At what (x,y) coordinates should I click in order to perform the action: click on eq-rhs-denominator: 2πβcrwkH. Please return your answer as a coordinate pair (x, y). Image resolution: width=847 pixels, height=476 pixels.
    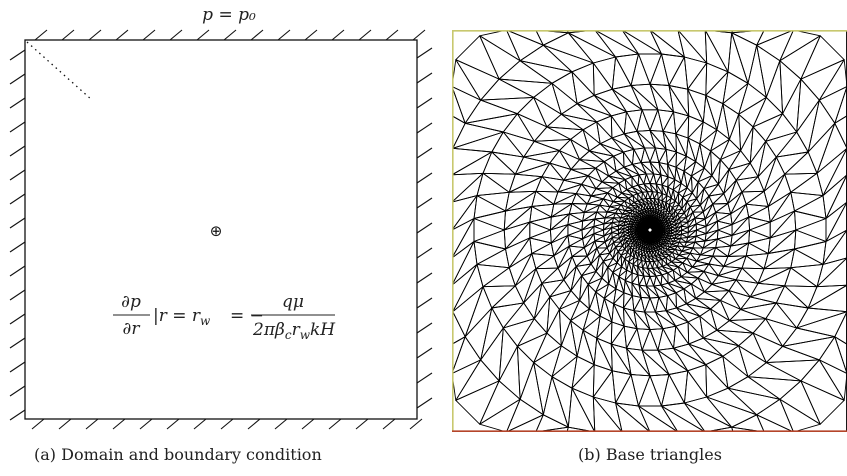
    Looking at the image, I should click on (294, 331).